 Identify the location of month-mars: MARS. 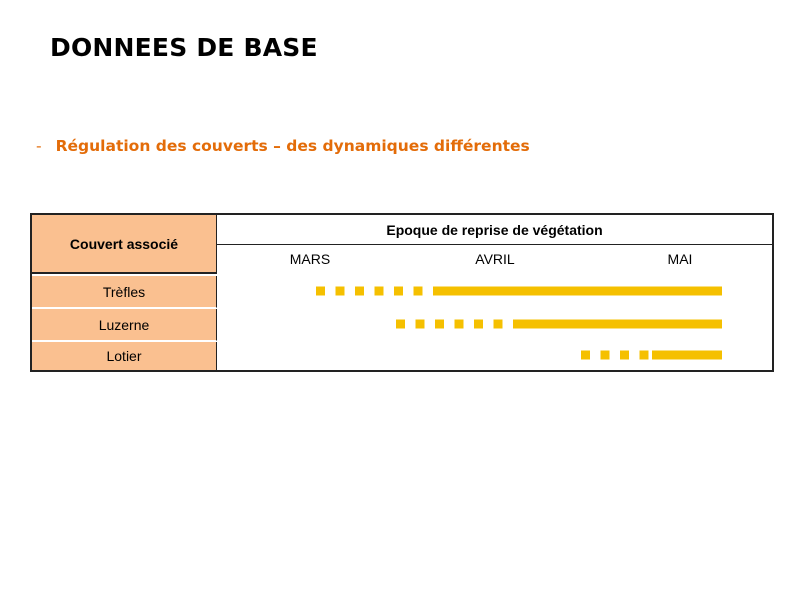
(310, 259).